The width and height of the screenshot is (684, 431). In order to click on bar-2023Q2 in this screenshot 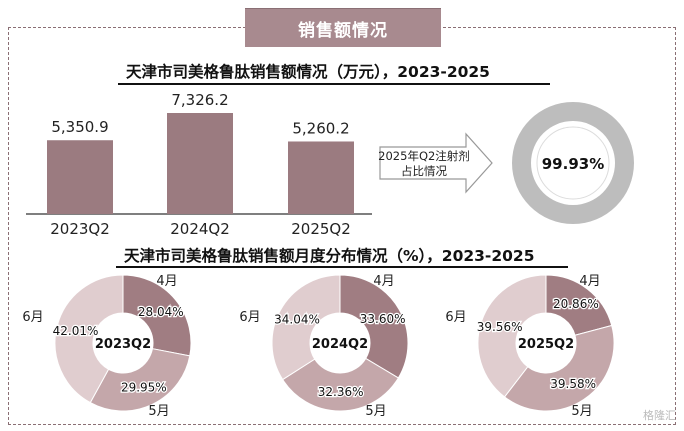, I will do `click(80, 177)`.